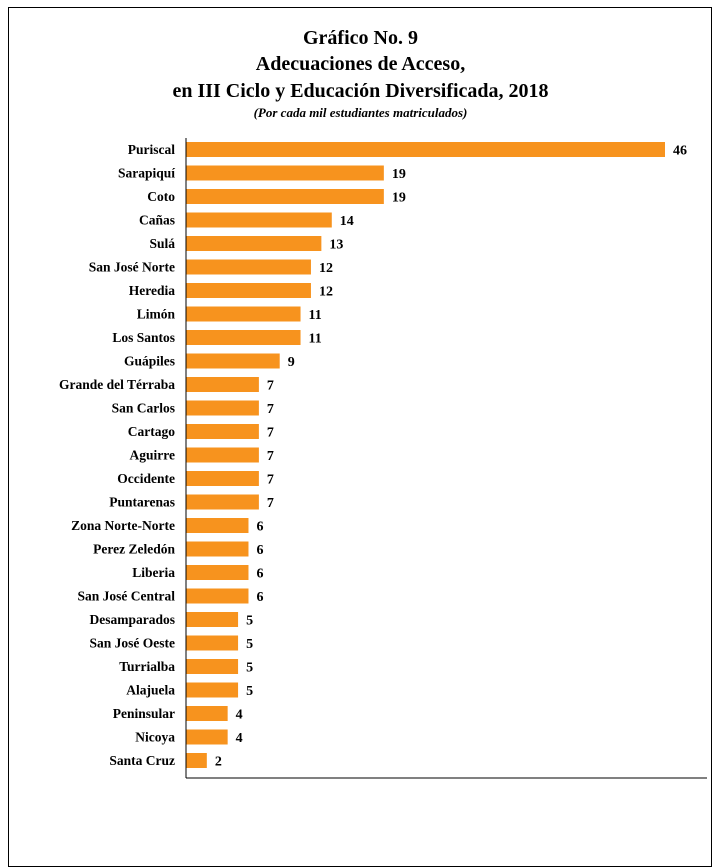 This screenshot has height=867, width=721. What do you see at coordinates (156, 314) in the screenshot?
I see `category-label: Limón` at bounding box center [156, 314].